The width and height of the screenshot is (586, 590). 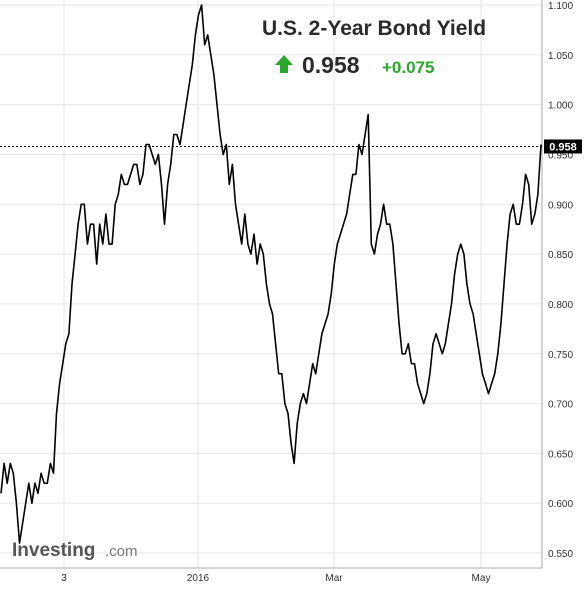 What do you see at coordinates (334, 578) in the screenshot?
I see `x-tick-label: Mar` at bounding box center [334, 578].